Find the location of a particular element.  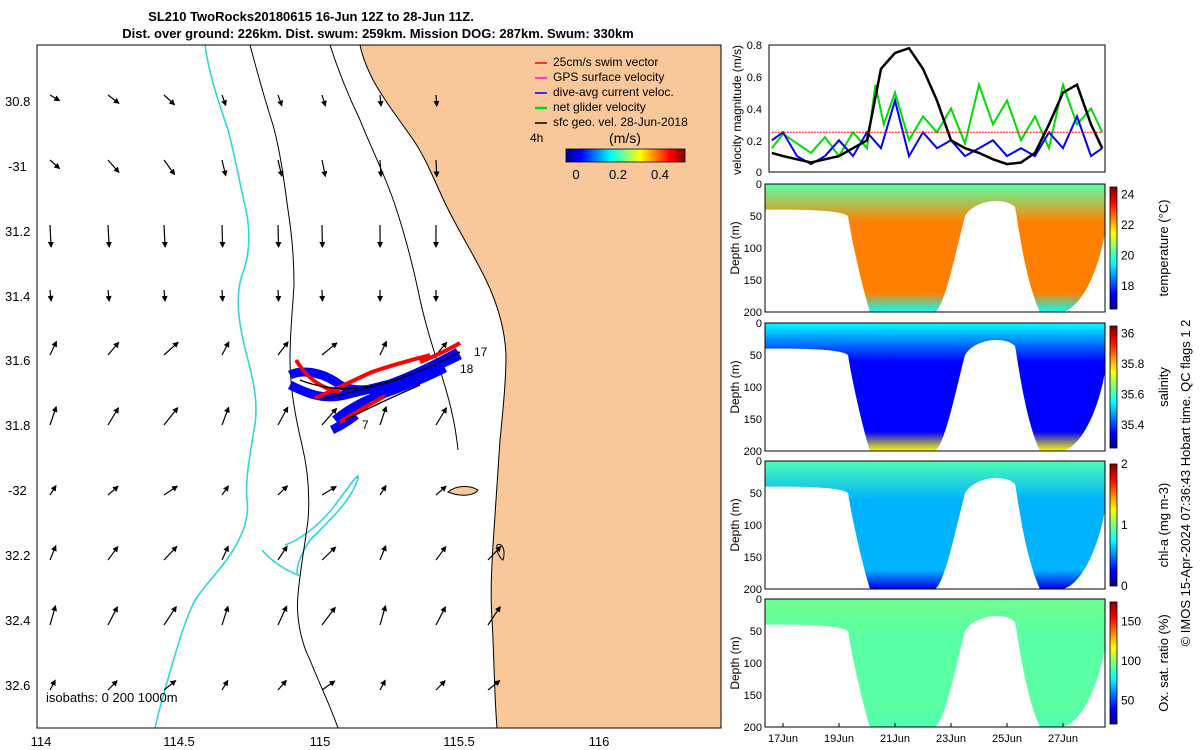

section-colorbar-label: salinity is located at coordinates (1163, 387).